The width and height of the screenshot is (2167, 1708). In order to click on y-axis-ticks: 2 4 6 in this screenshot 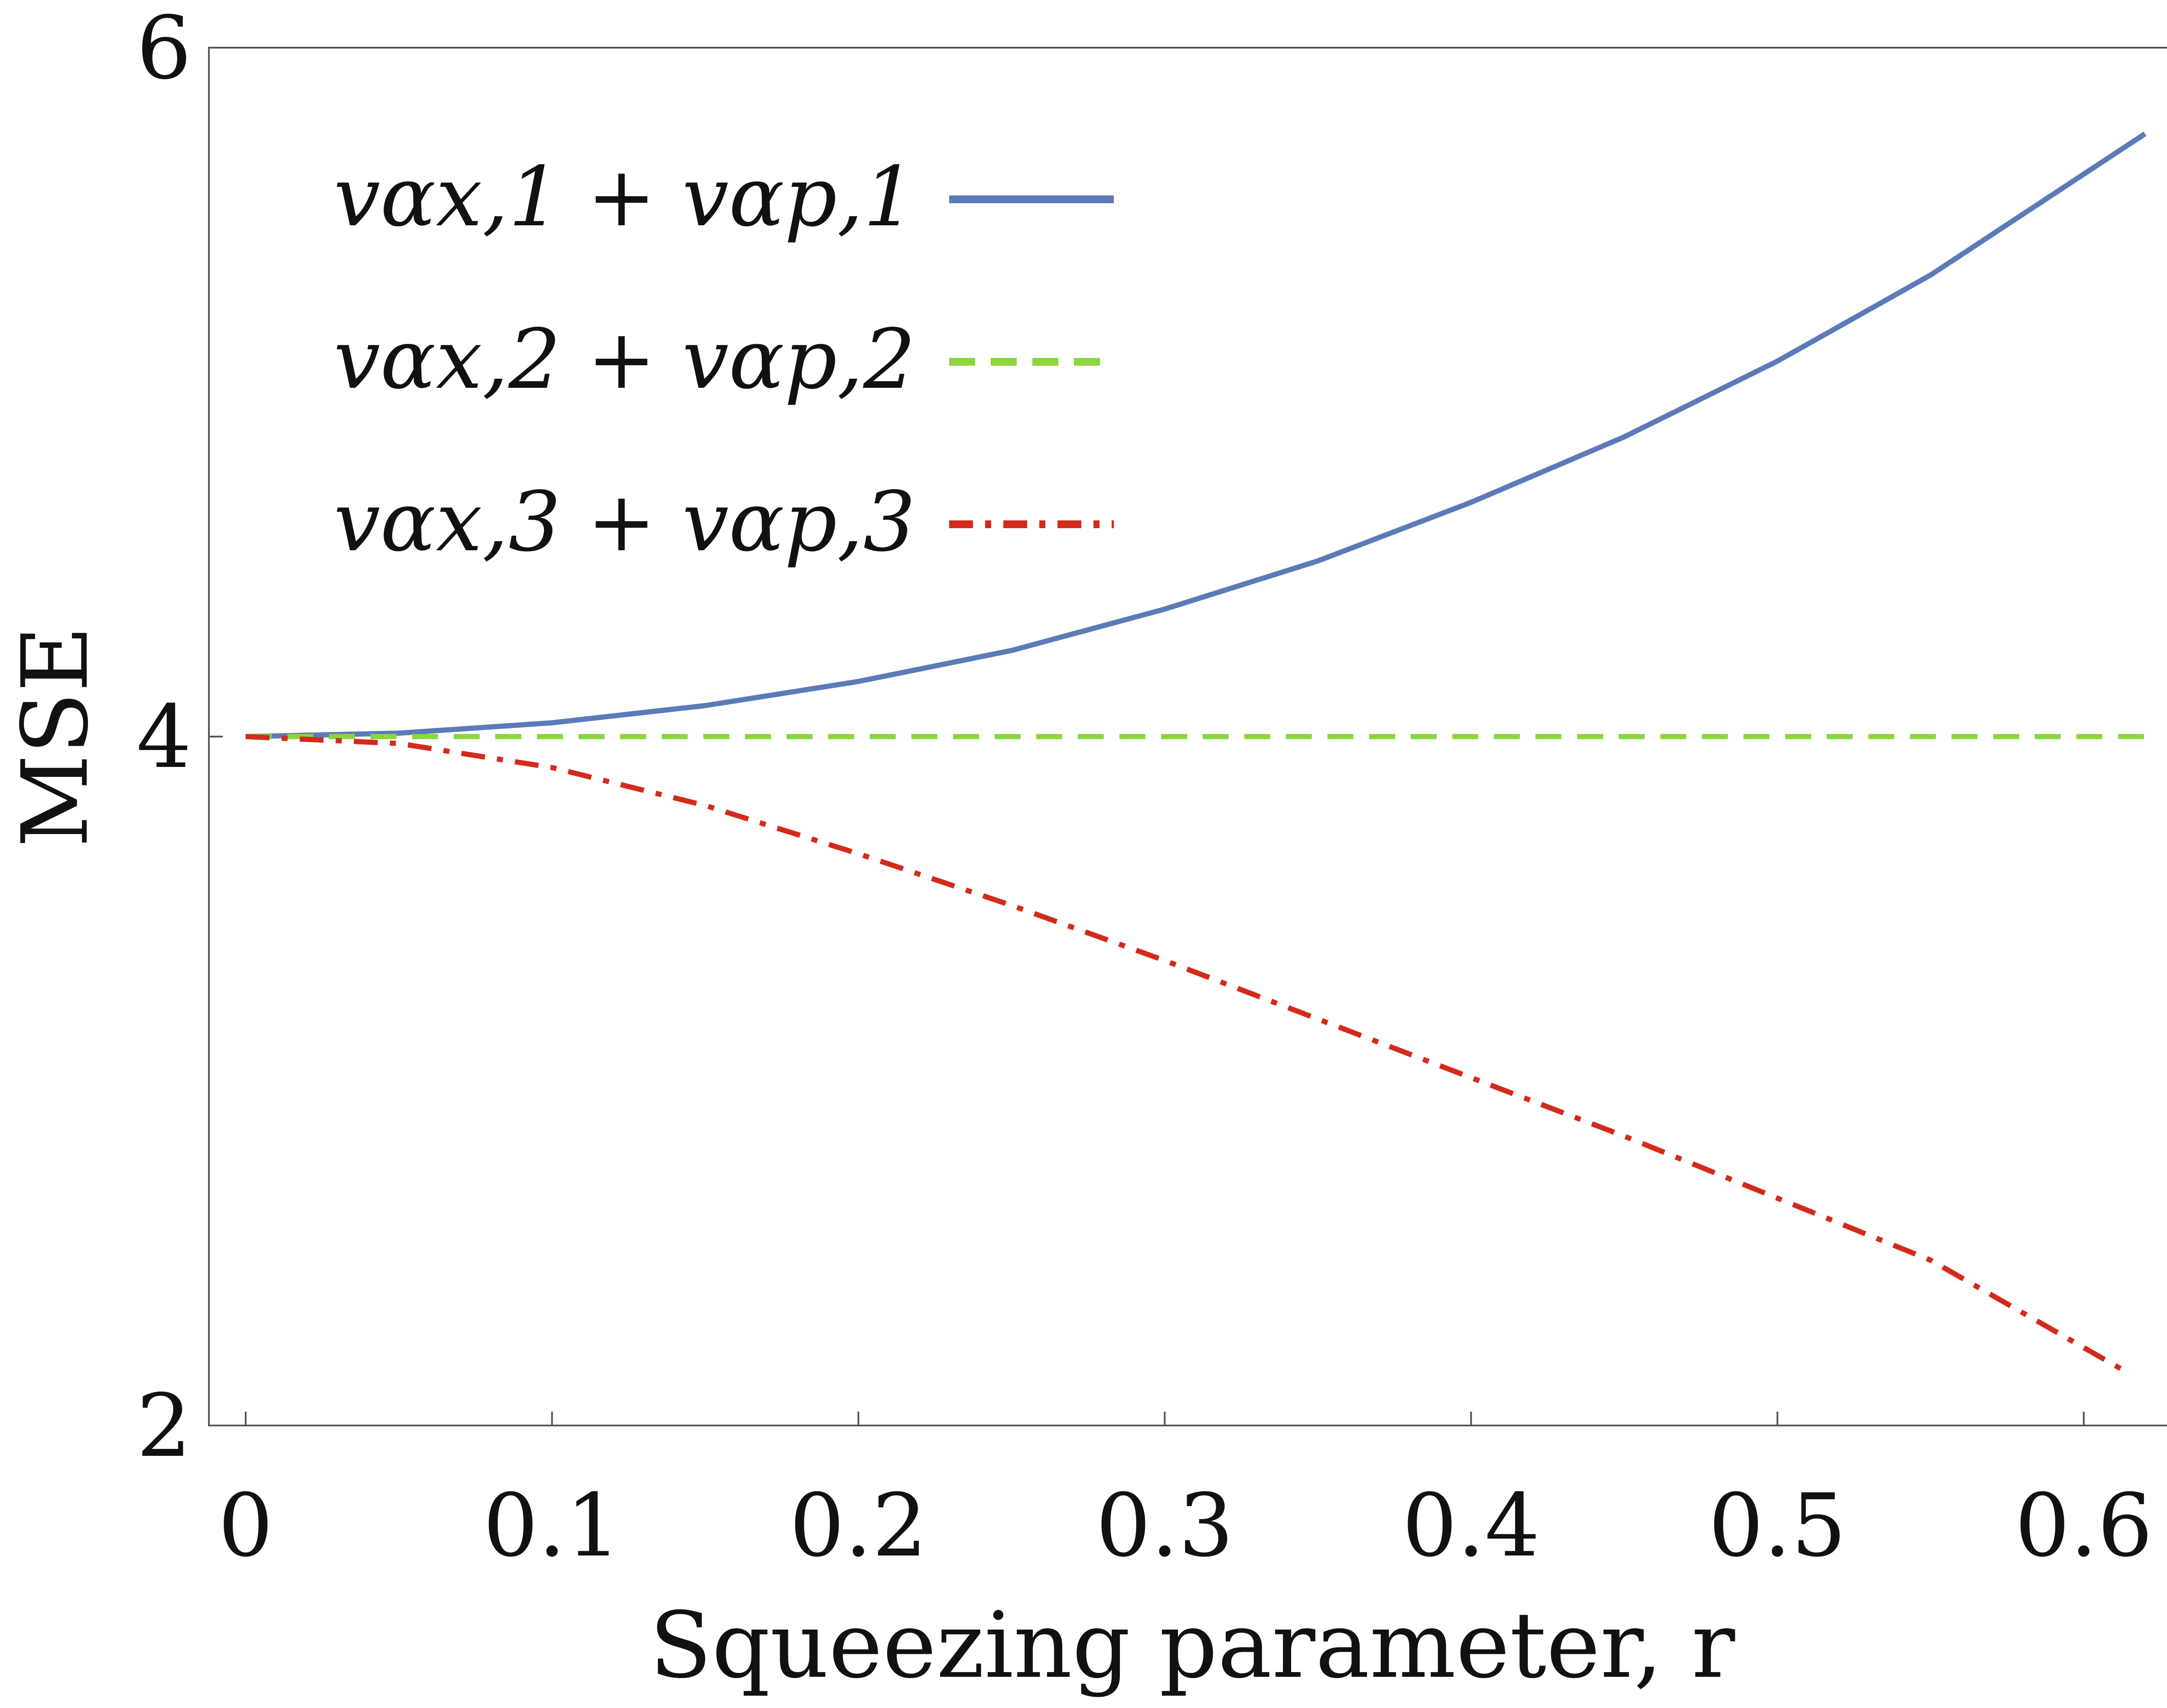, I will do `click(180, 738)`.